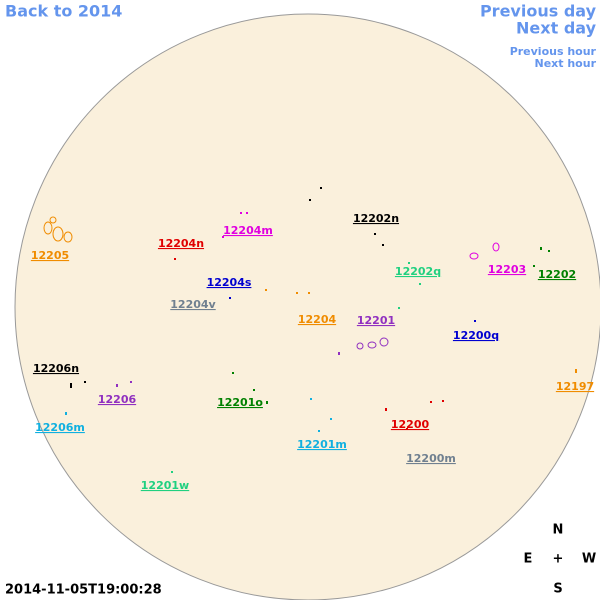  Describe the element at coordinates (575, 386) in the screenshot. I see `region-label: 12197` at that location.